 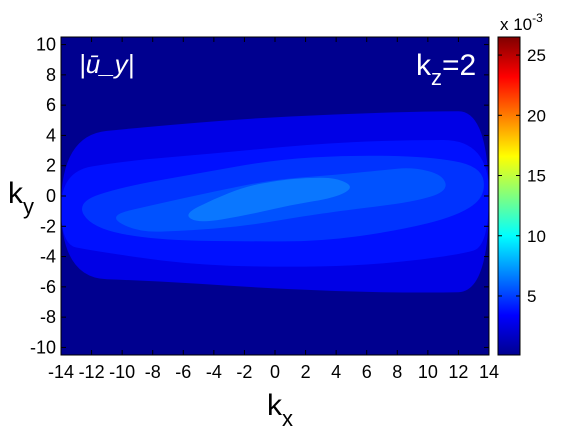 What do you see at coordinates (51, 166) in the screenshot?
I see `y-tick-label: 2` at bounding box center [51, 166].